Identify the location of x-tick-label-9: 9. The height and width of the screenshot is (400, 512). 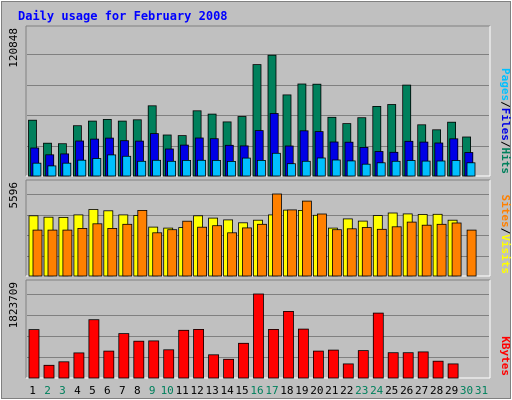
(152, 390).